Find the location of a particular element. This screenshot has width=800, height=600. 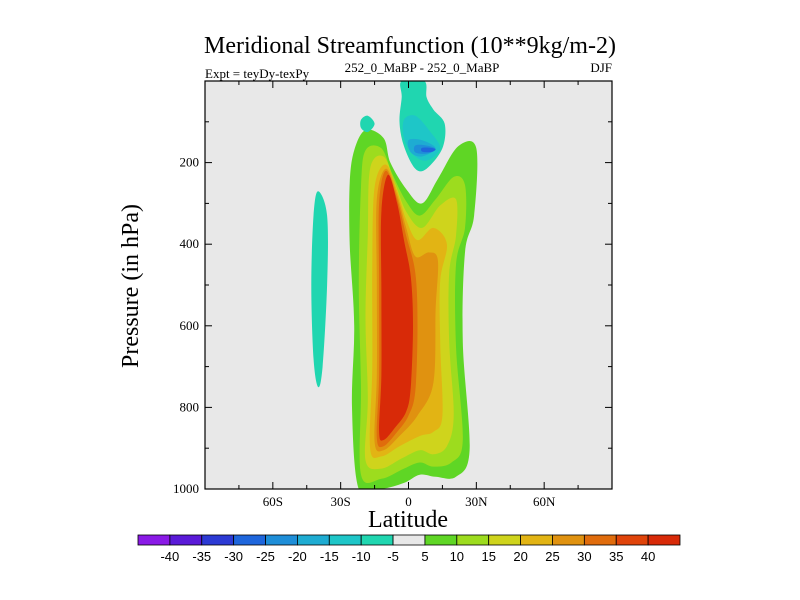

y-tick-label: 400 is located at coordinates (190, 243).